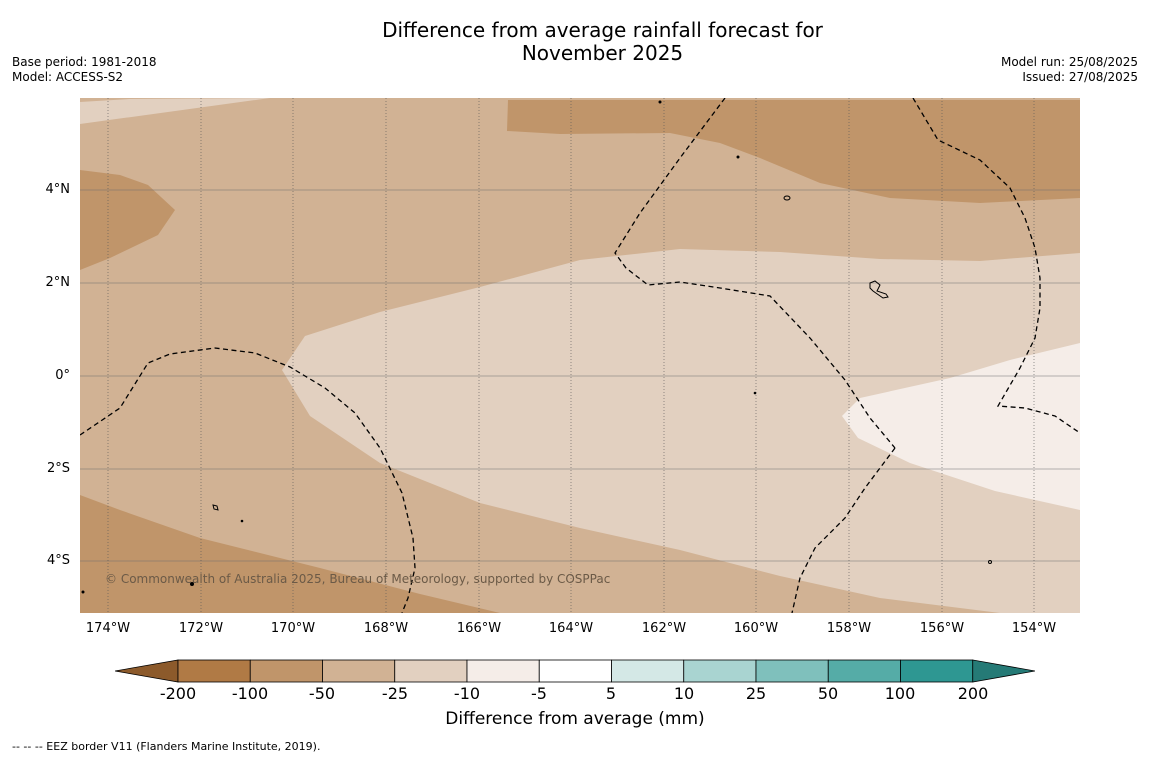  I want to click on zone-drier-strong-south, so click(290, 554).